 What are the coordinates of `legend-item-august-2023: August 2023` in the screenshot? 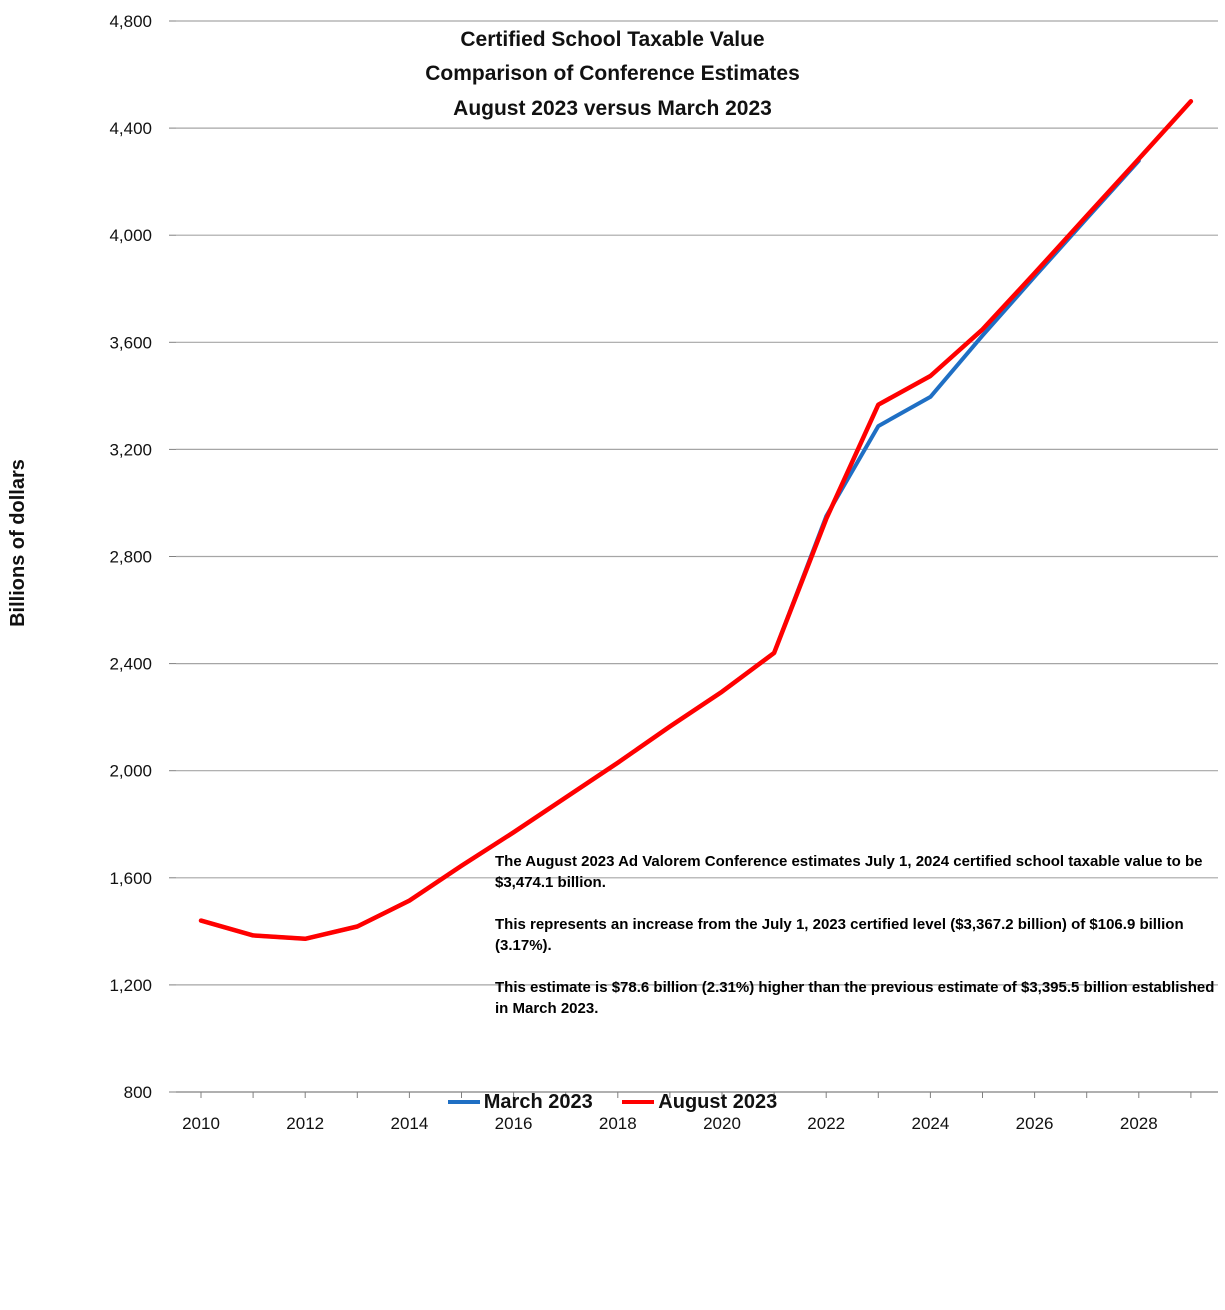 It's located at (699, 1102).